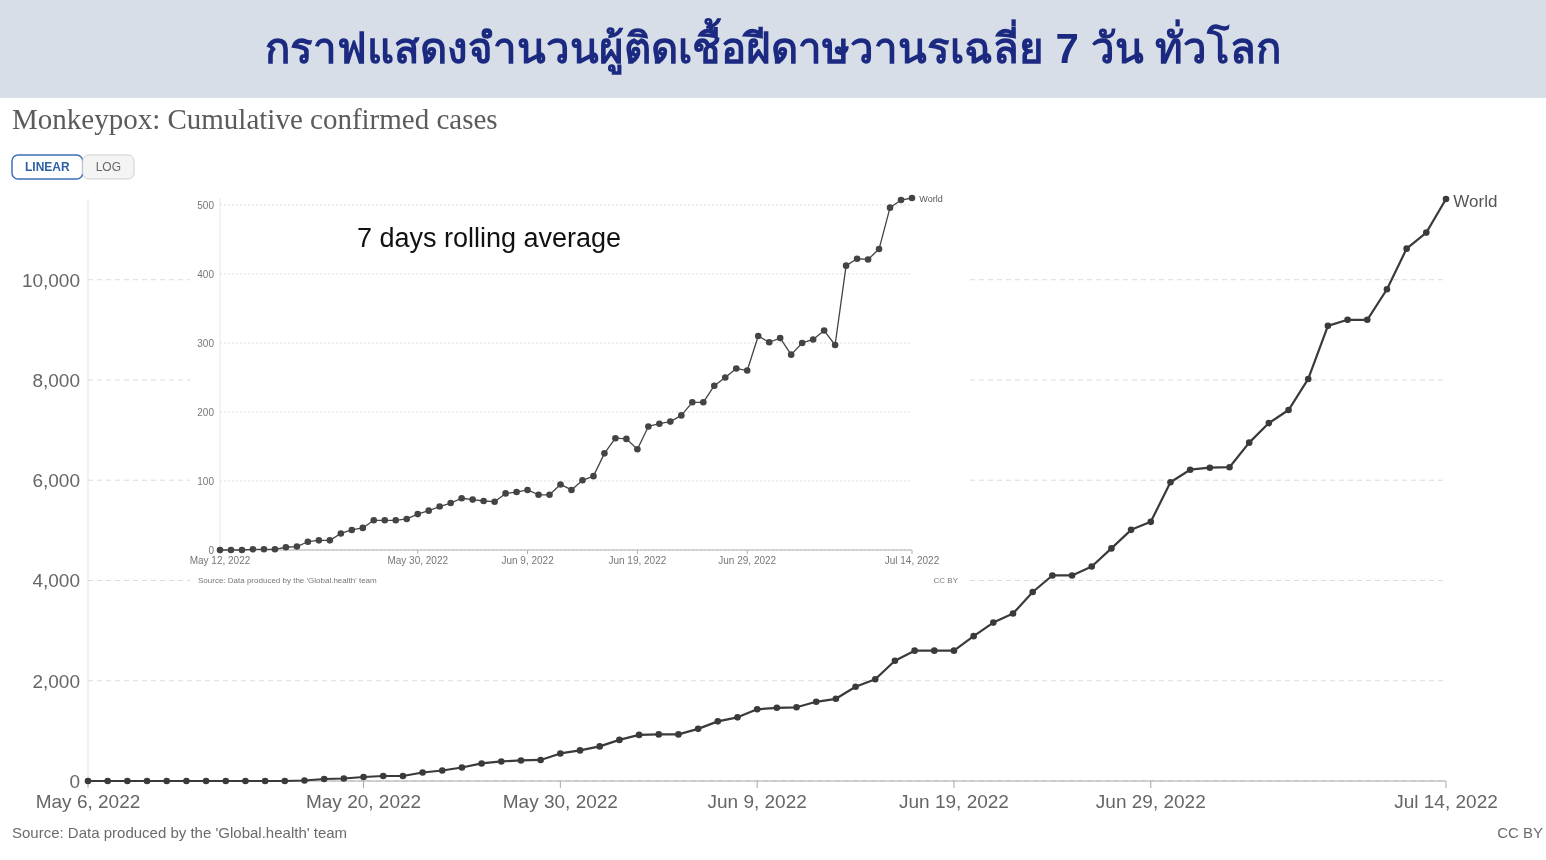 The width and height of the screenshot is (1546, 860). What do you see at coordinates (108, 167) in the screenshot?
I see `button-label: LOG` at bounding box center [108, 167].